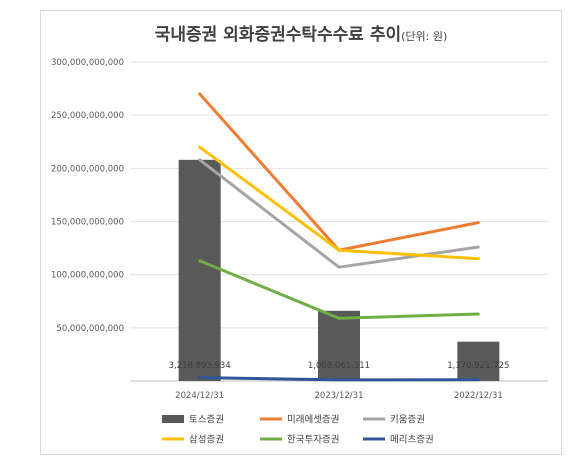  What do you see at coordinates (199, 396) in the screenshot?
I see `x-tick-label: 2024/12/31` at bounding box center [199, 396].